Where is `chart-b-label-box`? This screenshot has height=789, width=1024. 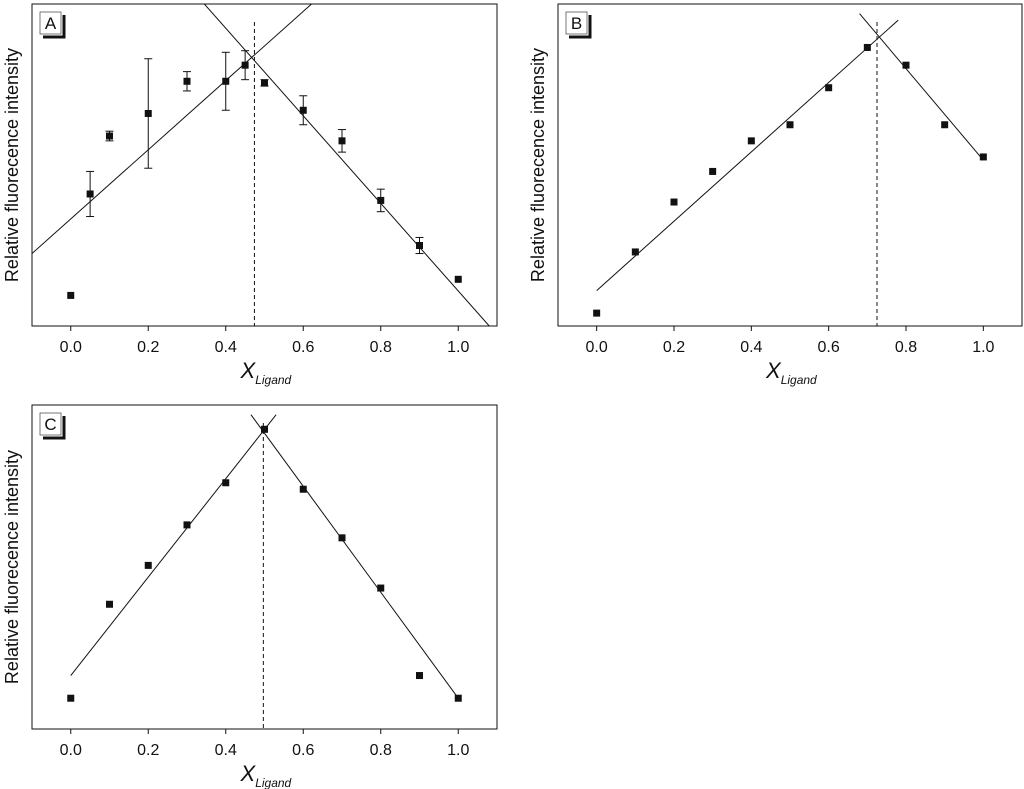
chart-b-label-box is located at coordinates (576, 23).